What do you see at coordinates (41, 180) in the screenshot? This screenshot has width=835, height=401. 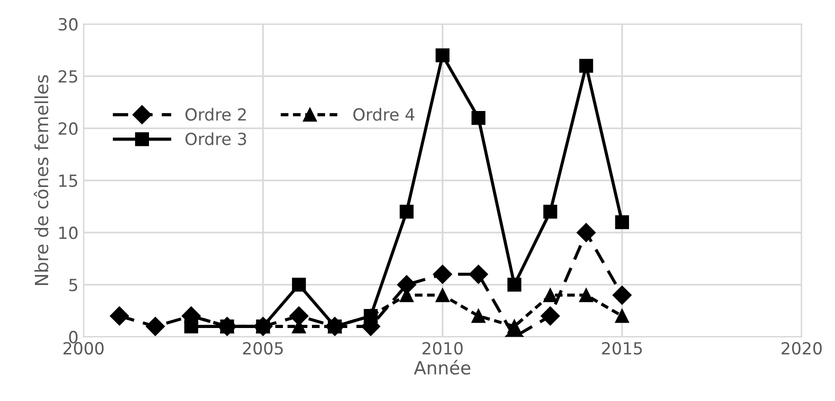 I see `y-axis-title: Nbre de cônes femelles` at bounding box center [41, 180].